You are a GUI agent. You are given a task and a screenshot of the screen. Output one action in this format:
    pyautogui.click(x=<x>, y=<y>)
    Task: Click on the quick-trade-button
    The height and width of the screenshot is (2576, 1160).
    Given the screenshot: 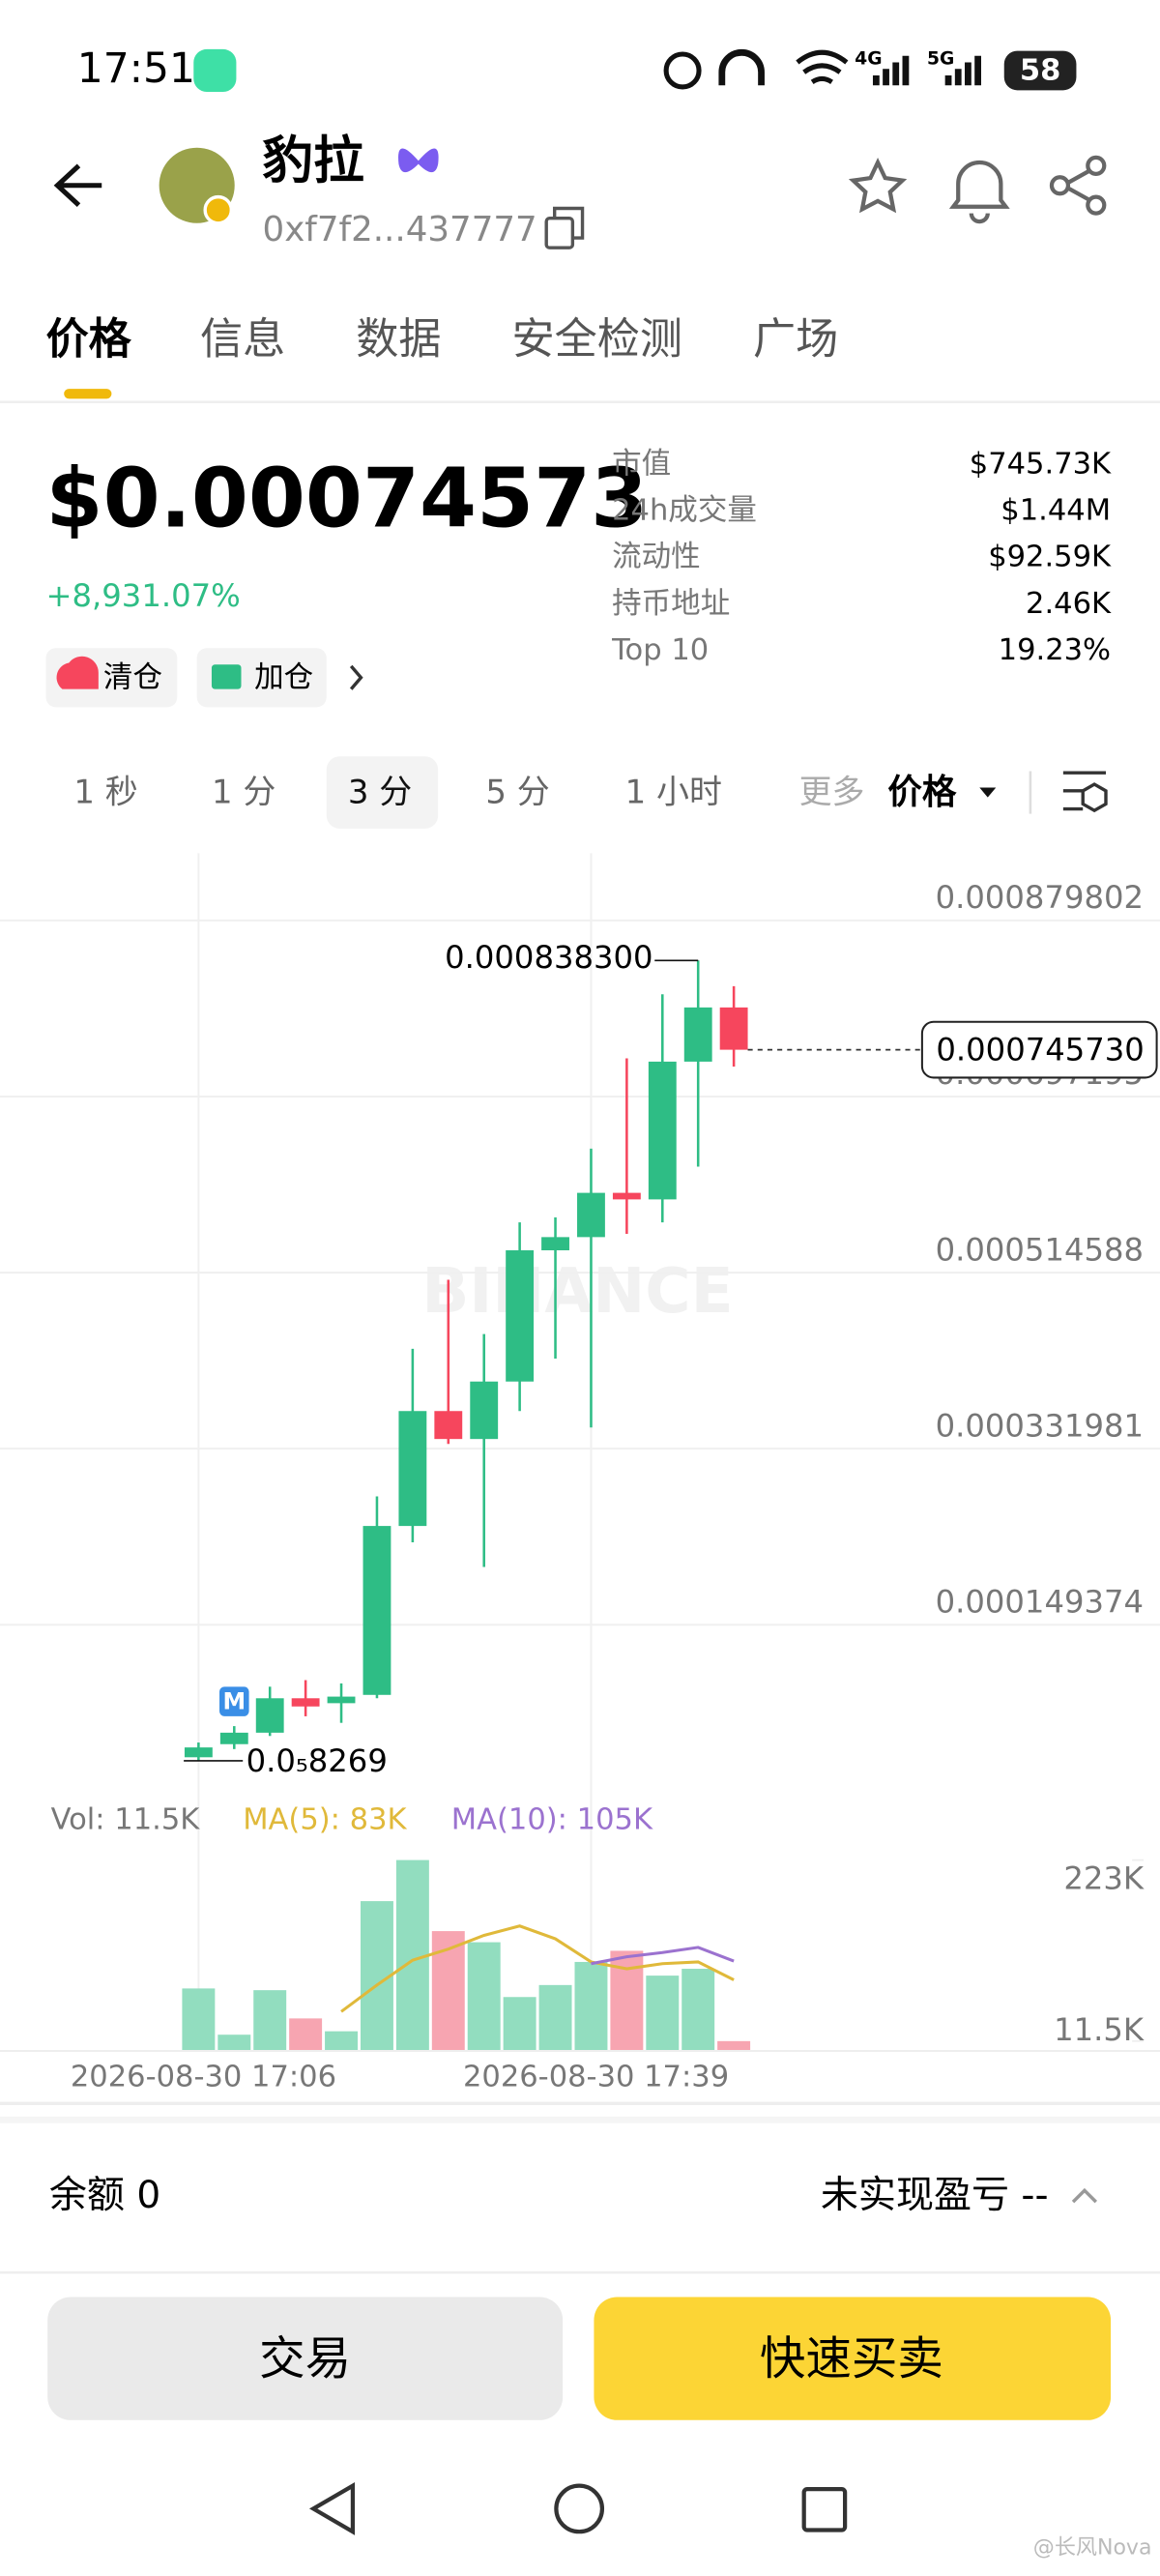 What is the action you would take?
    pyautogui.click(x=853, y=2358)
    